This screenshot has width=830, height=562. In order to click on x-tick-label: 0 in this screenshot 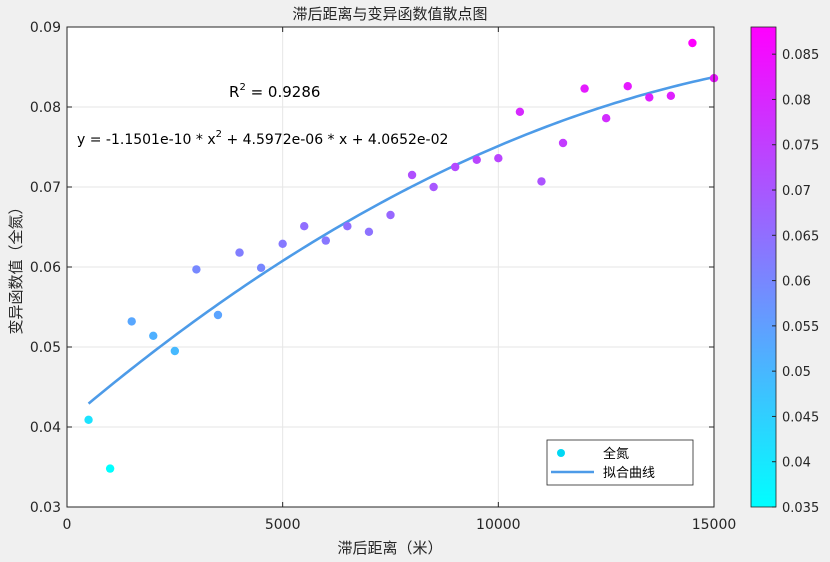, I will do `click(67, 525)`.